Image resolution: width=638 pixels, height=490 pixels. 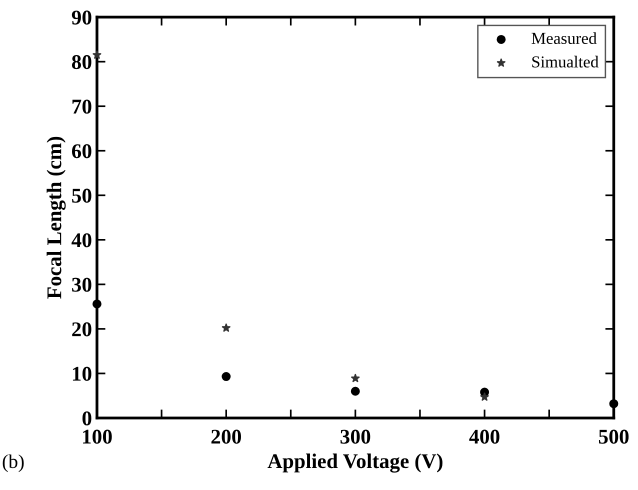 What do you see at coordinates (13, 463) in the screenshot?
I see `text: (b)` at bounding box center [13, 463].